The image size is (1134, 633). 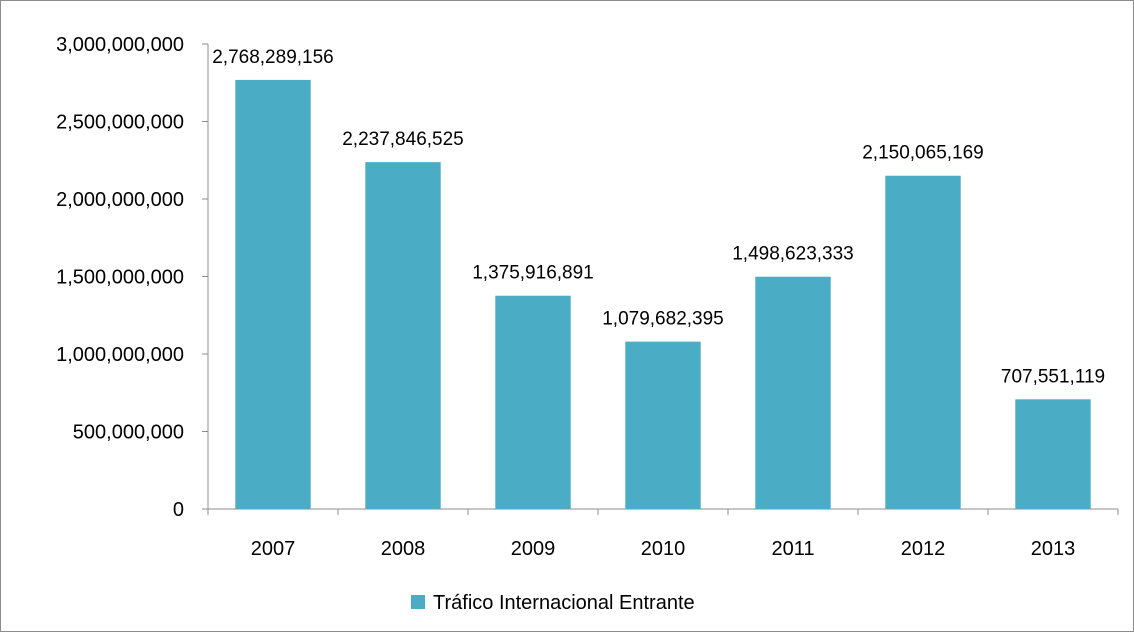 What do you see at coordinates (1053, 549) in the screenshot?
I see `x-tick-label-2013: 2013` at bounding box center [1053, 549].